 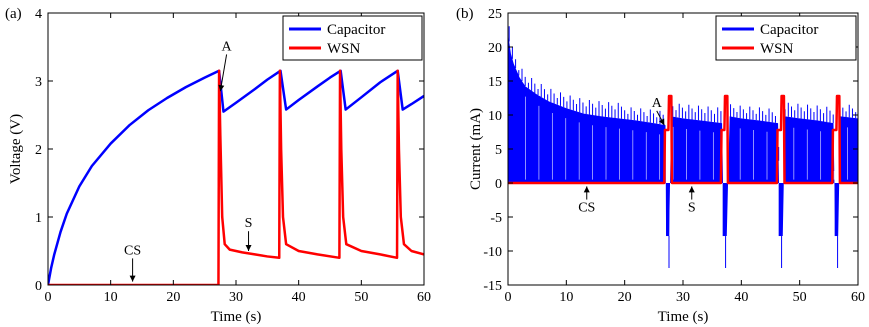 I want to click on y-axis-title: Current (mA), so click(x=476, y=149).